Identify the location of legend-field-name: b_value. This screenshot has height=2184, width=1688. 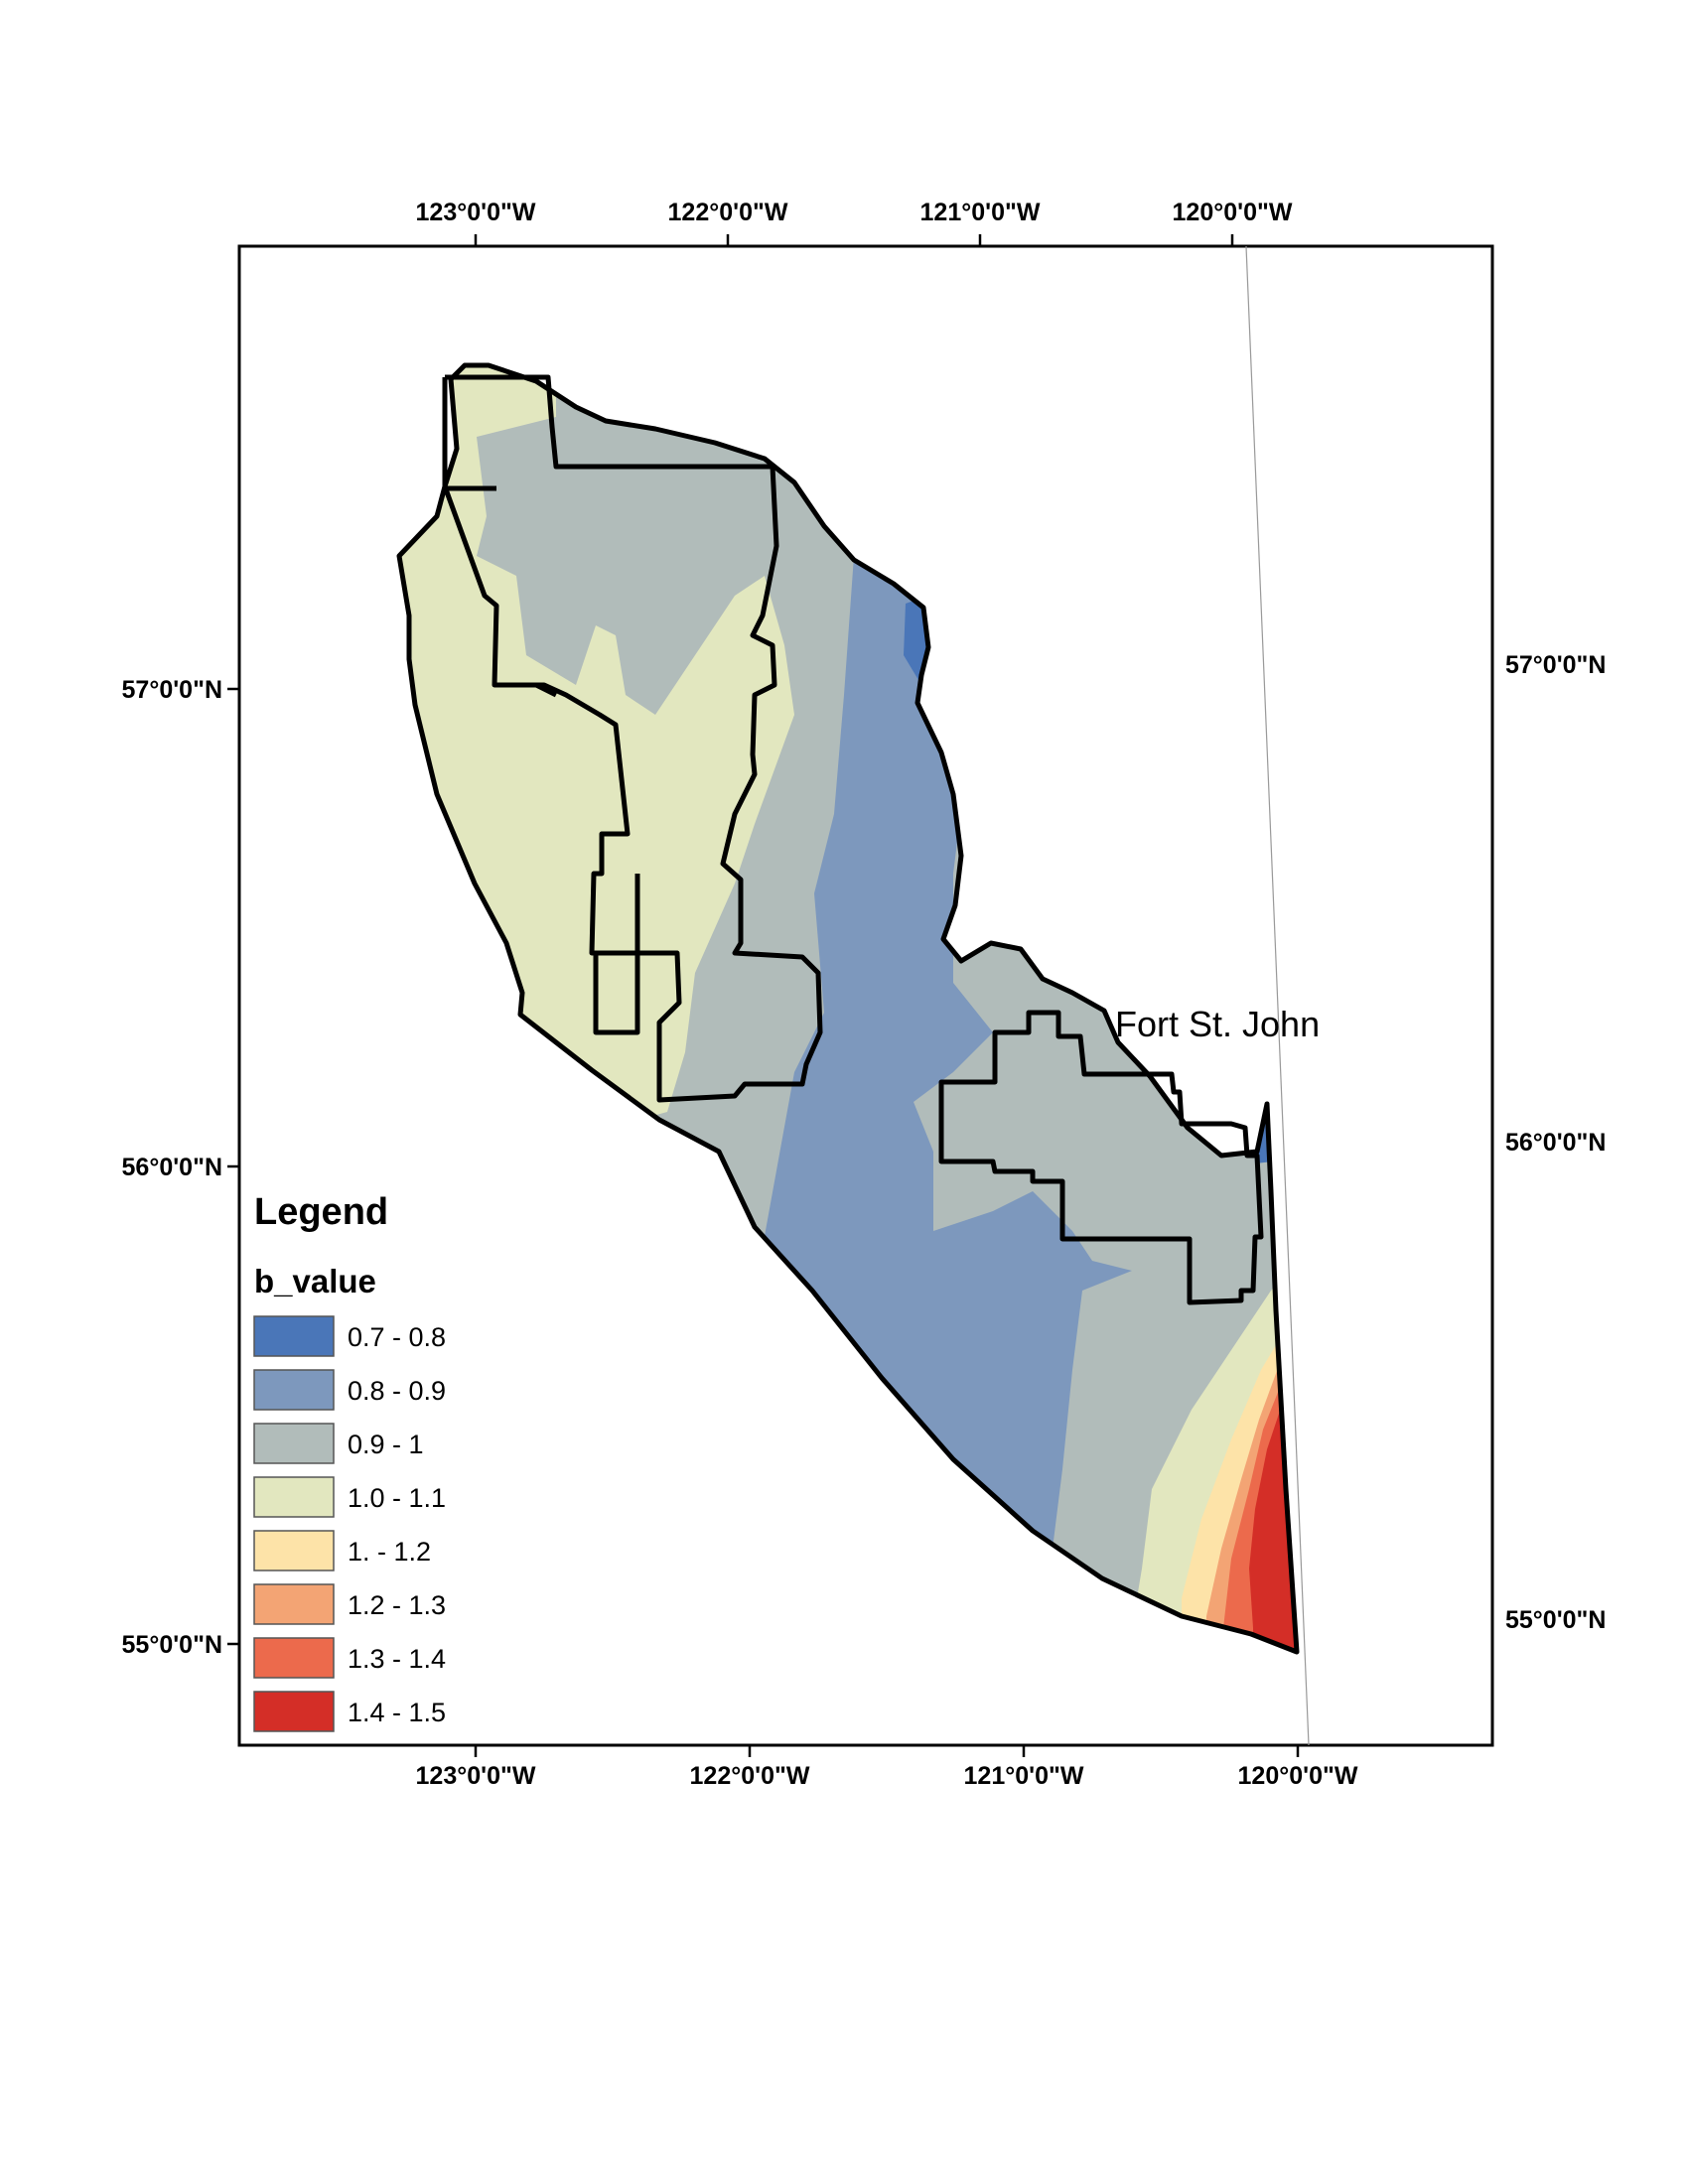
(315, 1281).